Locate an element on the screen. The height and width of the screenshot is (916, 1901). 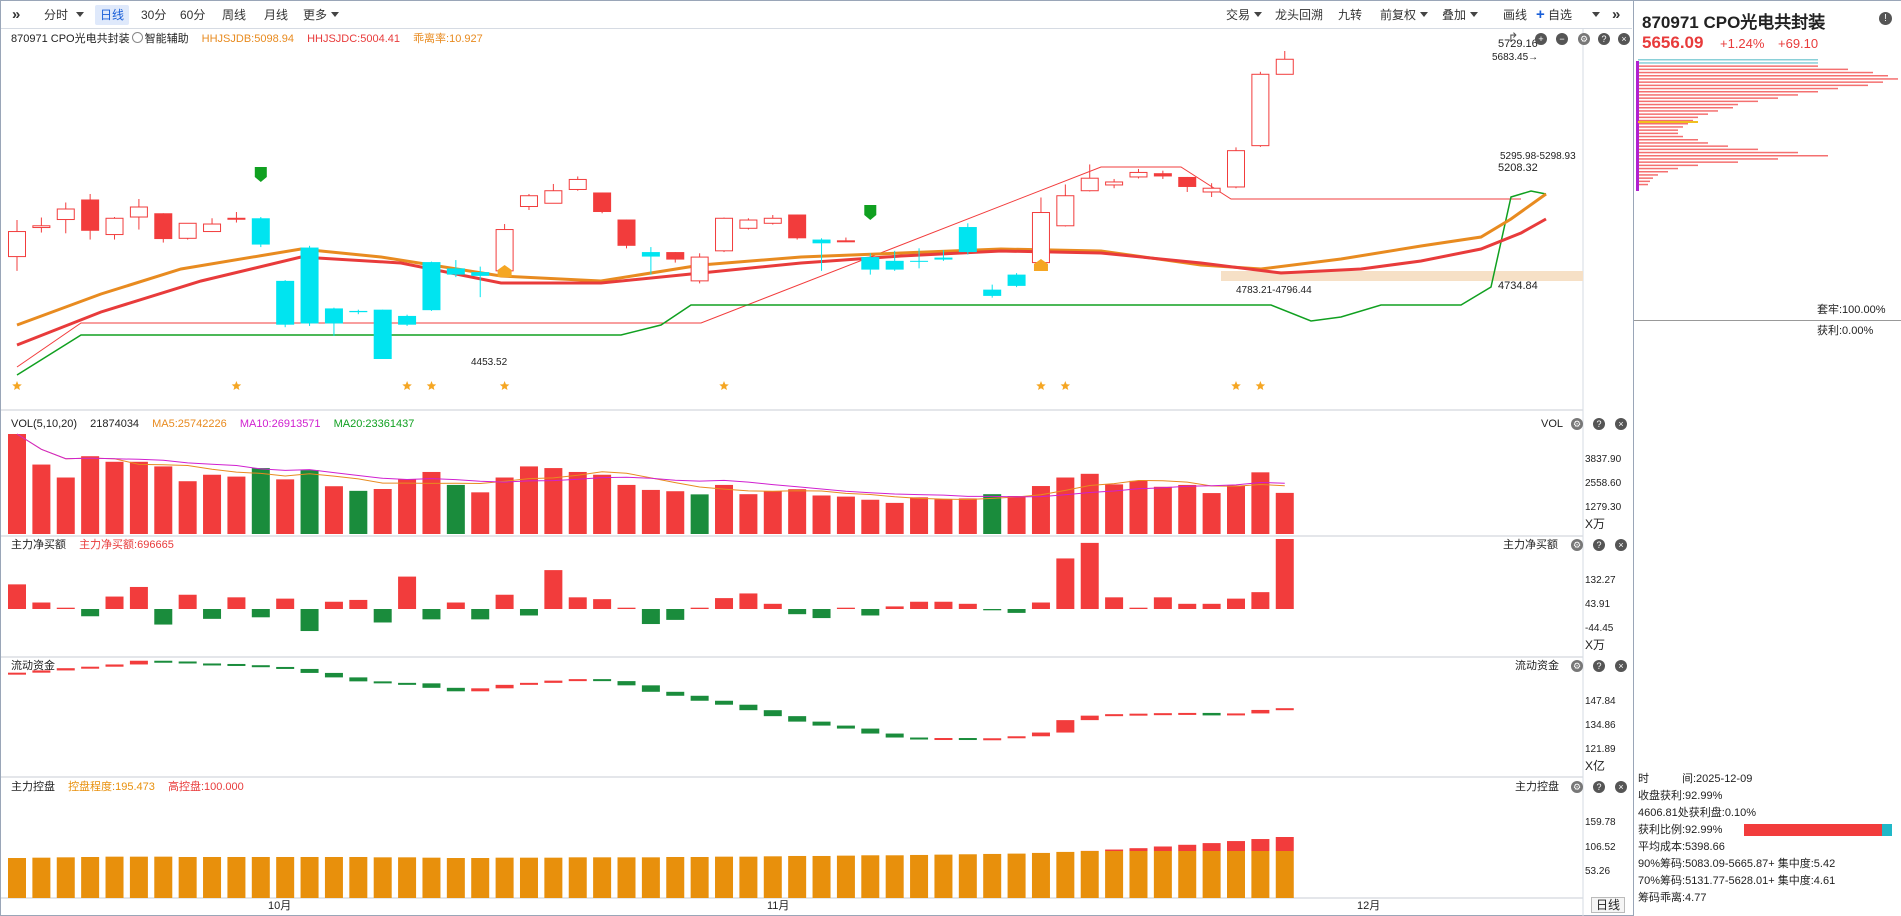
expand-right-icon: » is located at coordinates (1616, 14).